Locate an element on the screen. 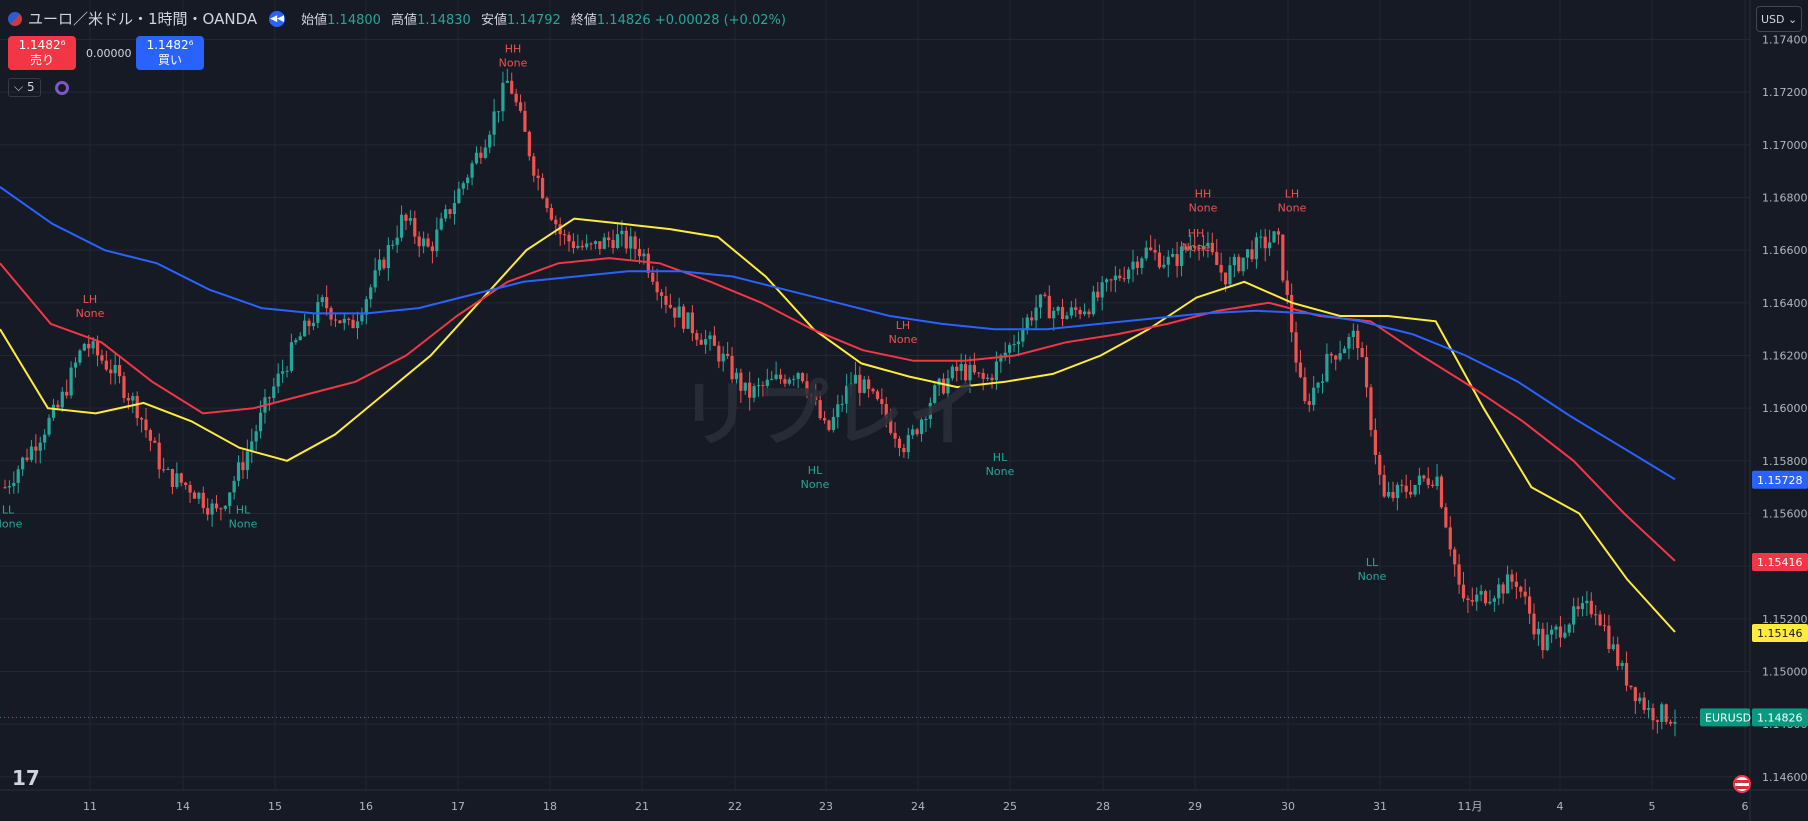 The image size is (1808, 821). x-tick-label: 5 is located at coordinates (1652, 806).